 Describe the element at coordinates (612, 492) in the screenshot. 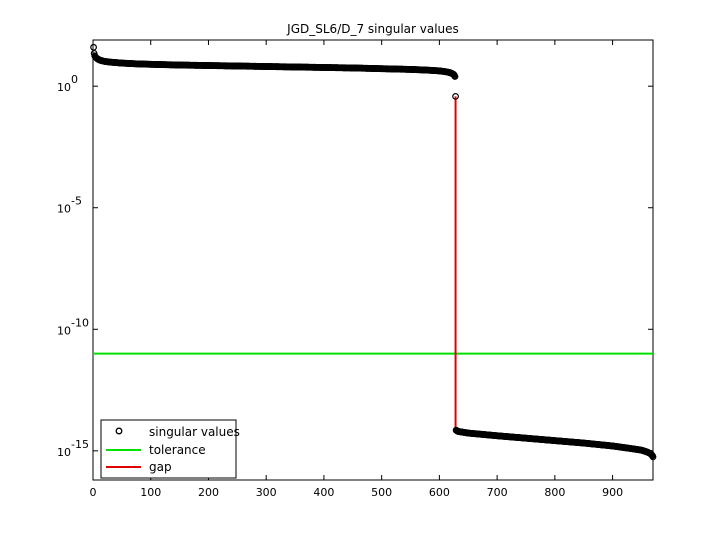

I see `x-tick-label: 900` at that location.